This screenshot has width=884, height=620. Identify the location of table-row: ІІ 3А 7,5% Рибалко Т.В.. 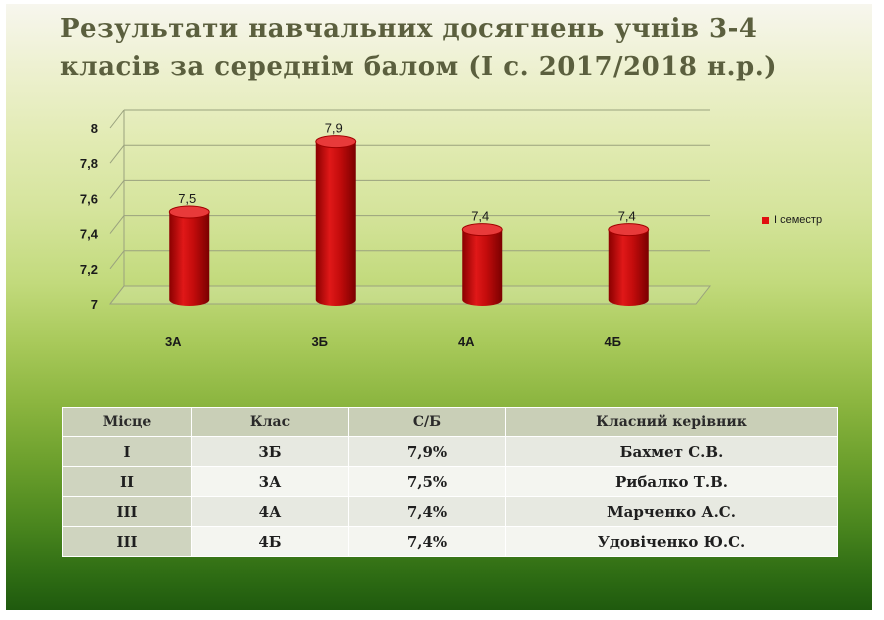
(450, 481).